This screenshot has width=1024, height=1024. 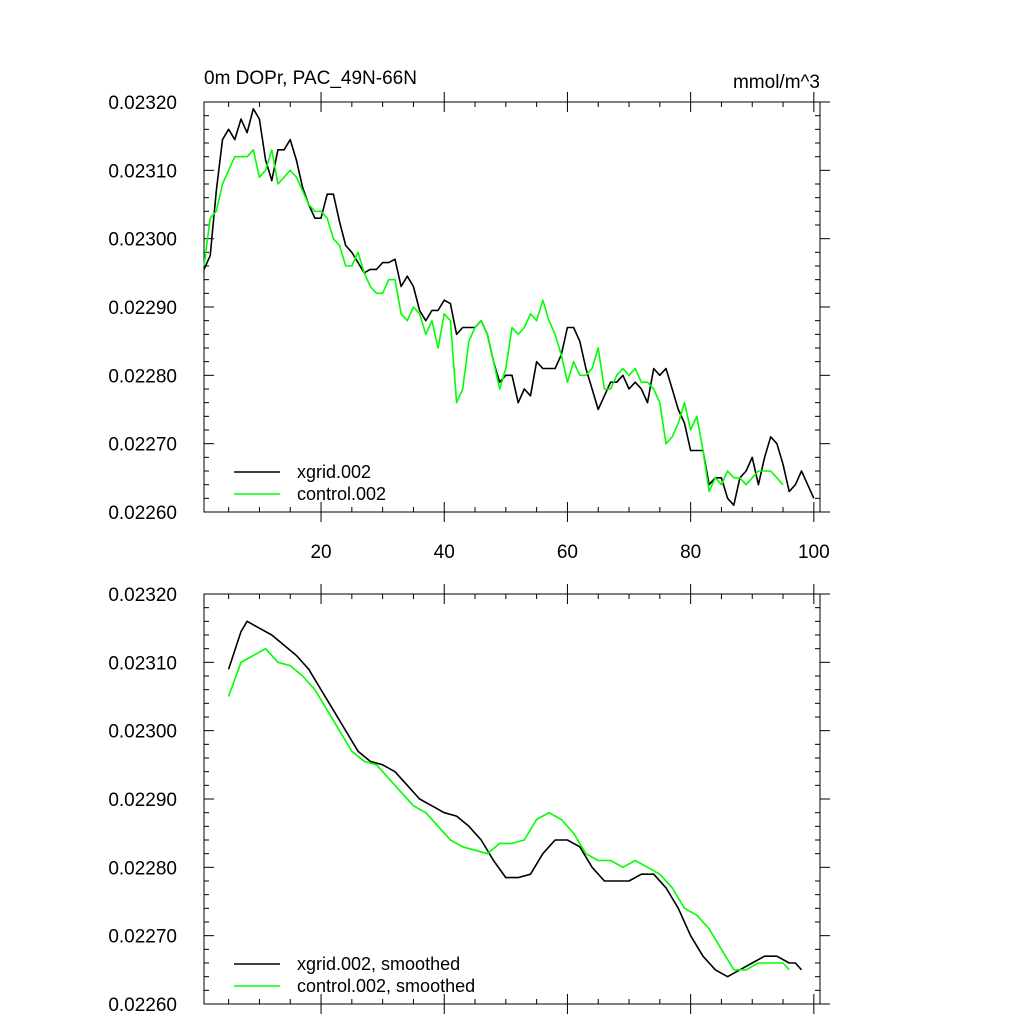 What do you see at coordinates (320, 552) in the screenshot?
I see `x-tick-label: 20` at bounding box center [320, 552].